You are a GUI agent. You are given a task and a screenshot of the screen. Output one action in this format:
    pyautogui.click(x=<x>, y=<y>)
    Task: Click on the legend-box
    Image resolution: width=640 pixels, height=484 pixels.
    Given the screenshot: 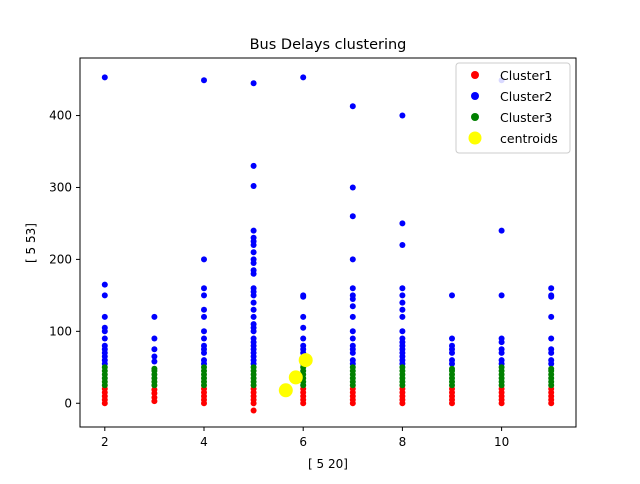 What is the action you would take?
    pyautogui.click(x=513, y=108)
    